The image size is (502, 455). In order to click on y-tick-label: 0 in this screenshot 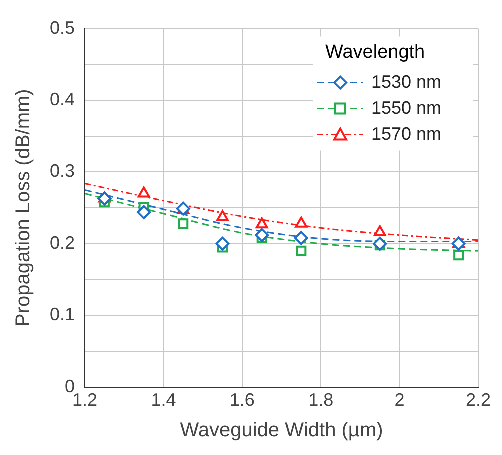, I will do `click(70, 386)`.